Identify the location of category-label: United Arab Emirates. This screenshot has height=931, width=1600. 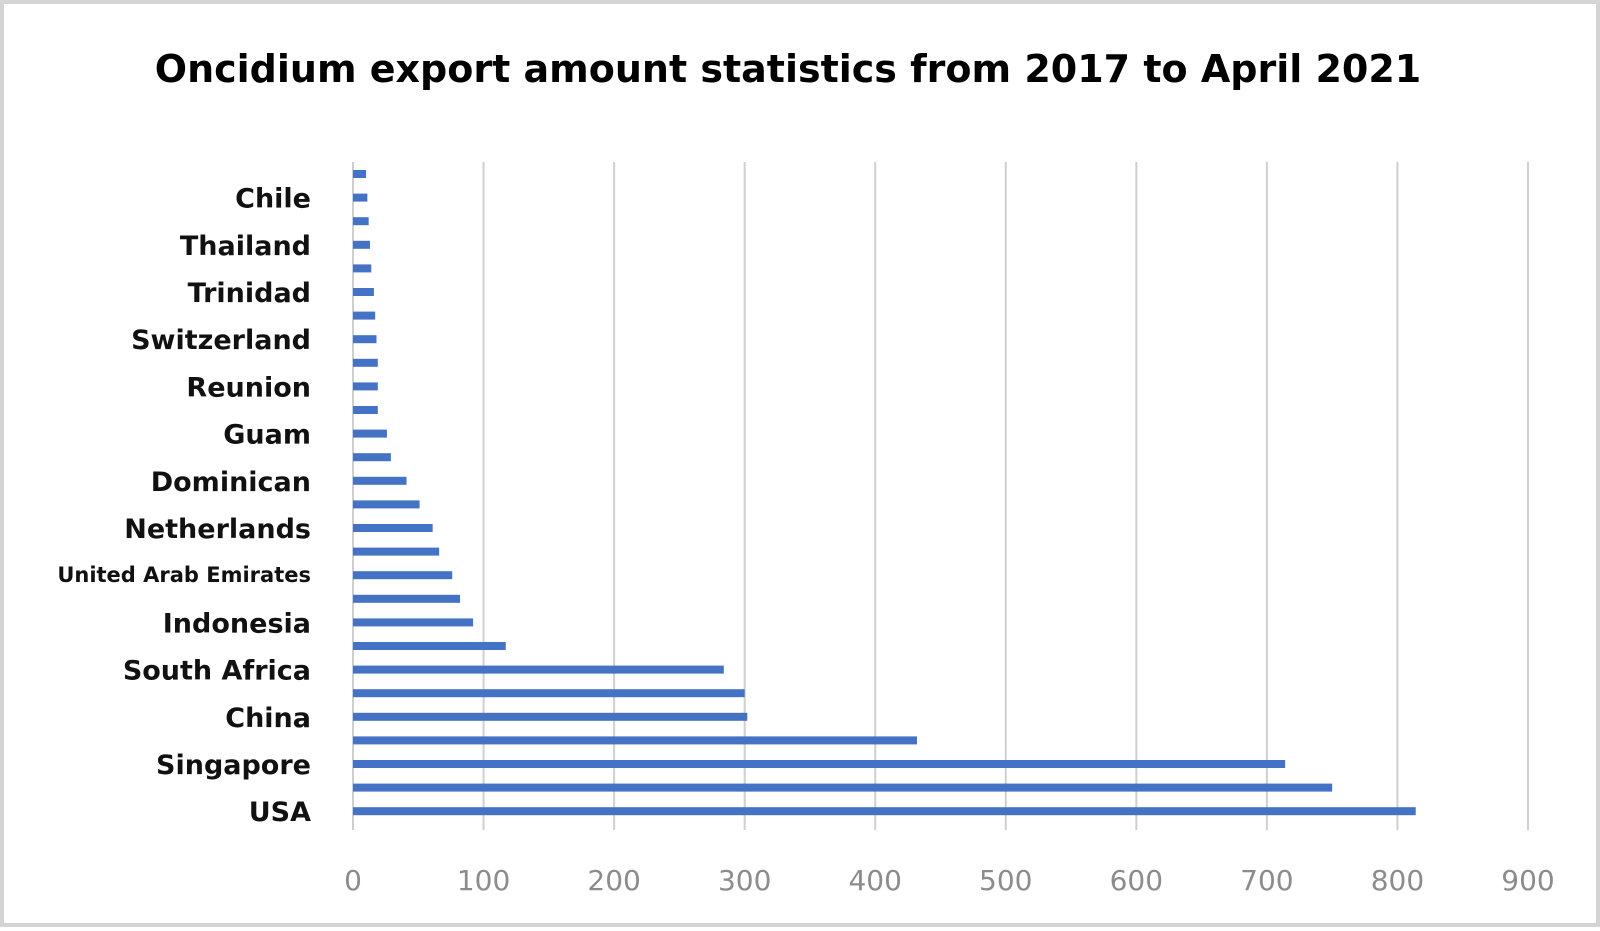
(184, 575).